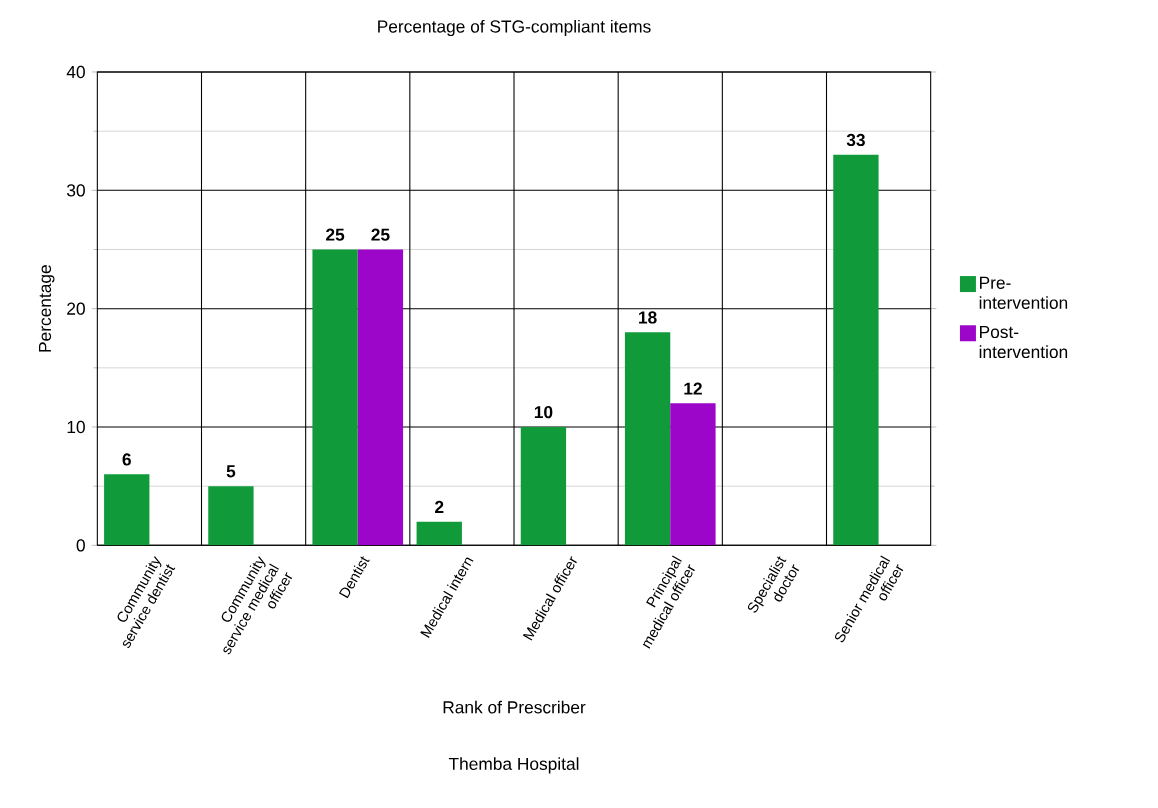 The image size is (1158, 808). Describe the element at coordinates (76, 427) in the screenshot. I see `y-tick-label: 10` at that location.